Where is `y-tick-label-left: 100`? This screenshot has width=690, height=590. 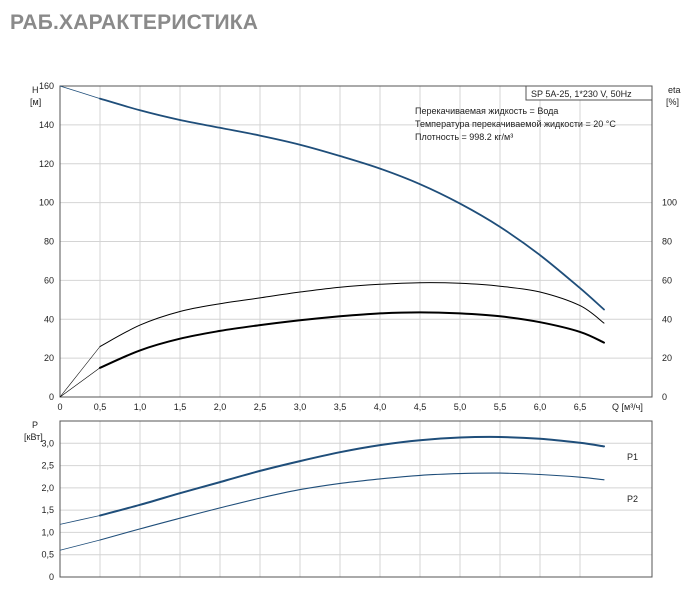 y-tick-label-left: 100 is located at coordinates (46, 203).